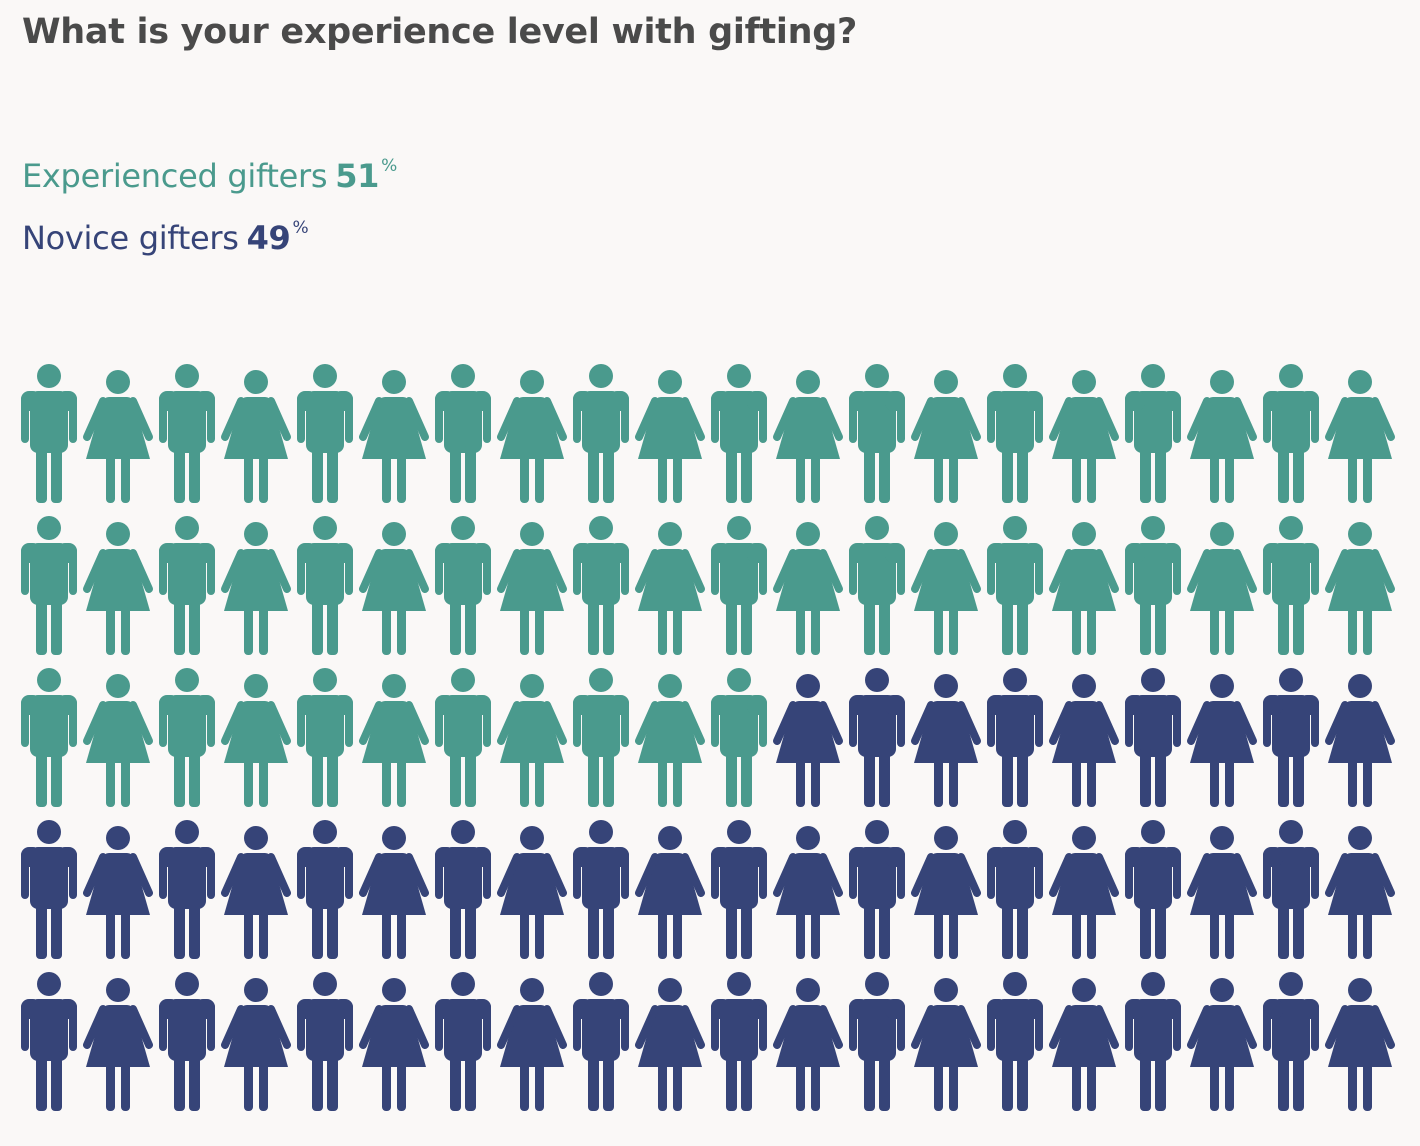 This screenshot has height=1146, width=1420. I want to click on legend-item-experienced: Experienced gifters 51%, so click(209, 171).